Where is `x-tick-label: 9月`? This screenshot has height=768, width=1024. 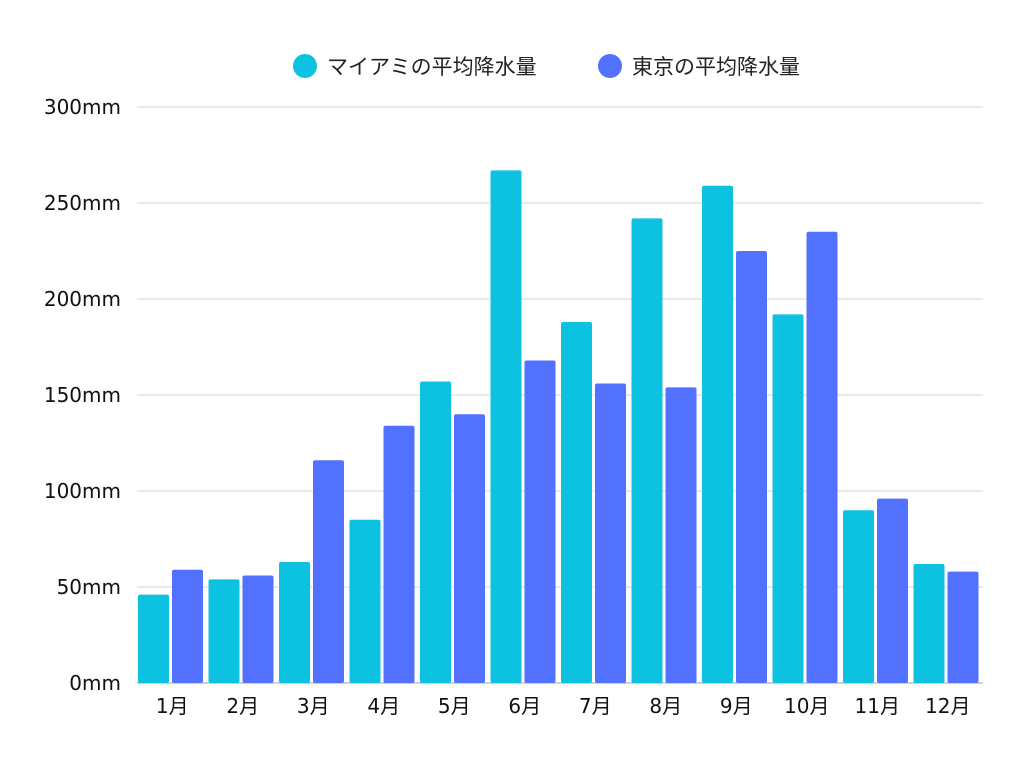 x-tick-label: 9月 is located at coordinates (736, 706).